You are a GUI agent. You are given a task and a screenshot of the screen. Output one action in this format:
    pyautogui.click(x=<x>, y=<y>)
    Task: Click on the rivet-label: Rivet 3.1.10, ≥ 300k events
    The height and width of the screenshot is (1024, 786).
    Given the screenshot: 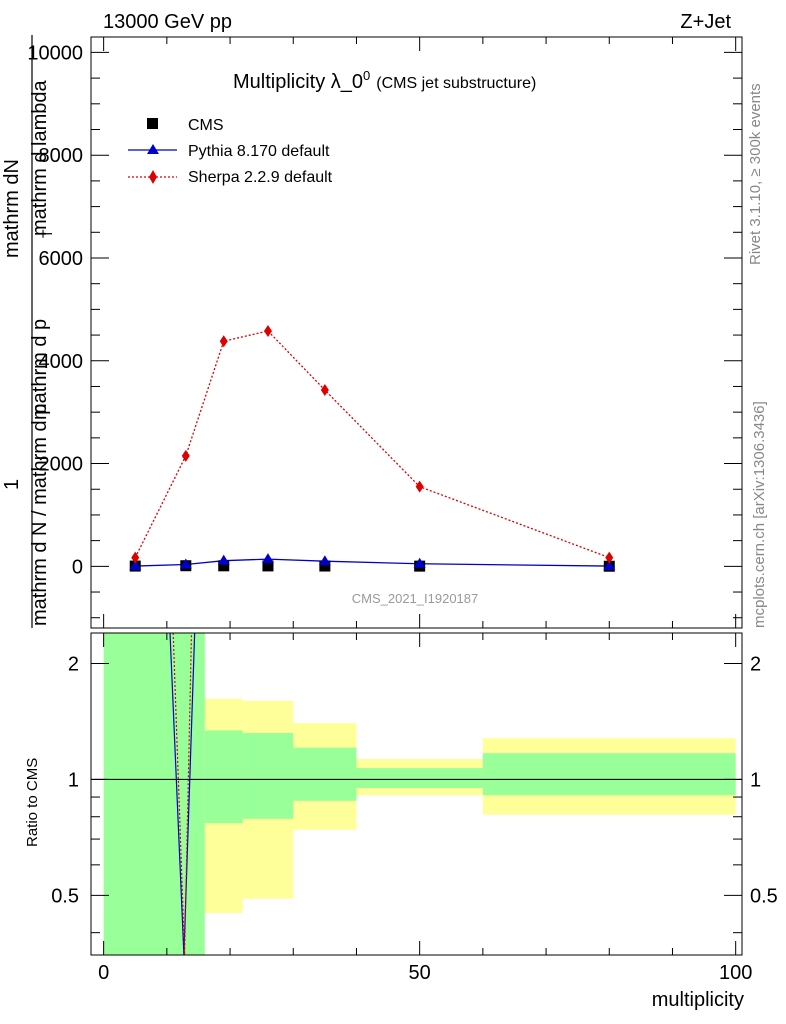 What is the action you would take?
    pyautogui.click(x=755, y=174)
    